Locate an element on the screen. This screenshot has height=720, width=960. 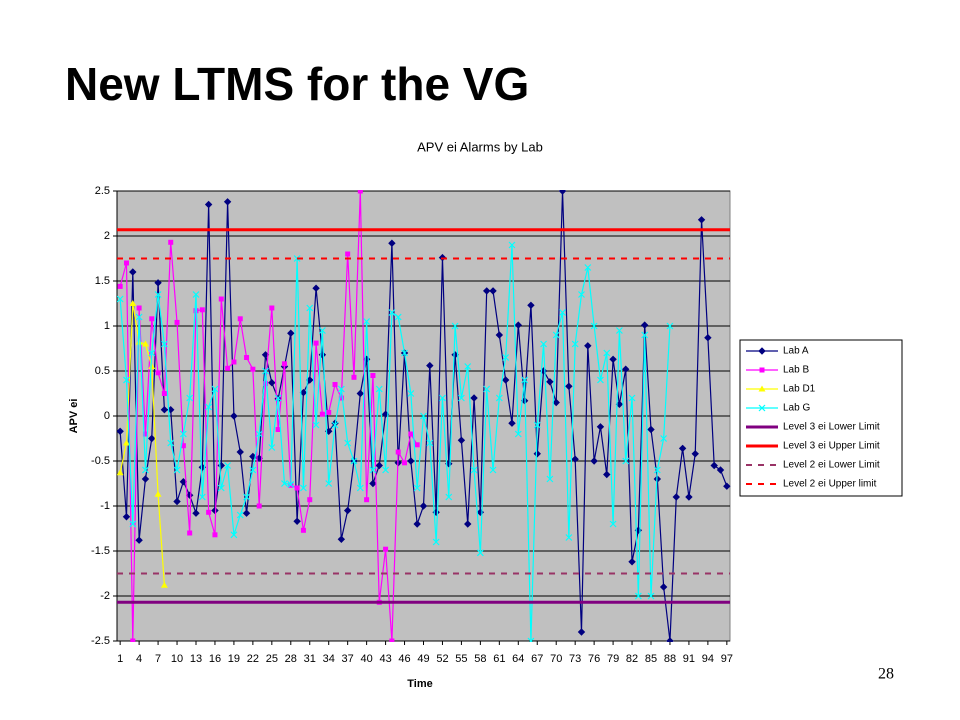
x-tick-label: 55 is located at coordinates (461, 659).